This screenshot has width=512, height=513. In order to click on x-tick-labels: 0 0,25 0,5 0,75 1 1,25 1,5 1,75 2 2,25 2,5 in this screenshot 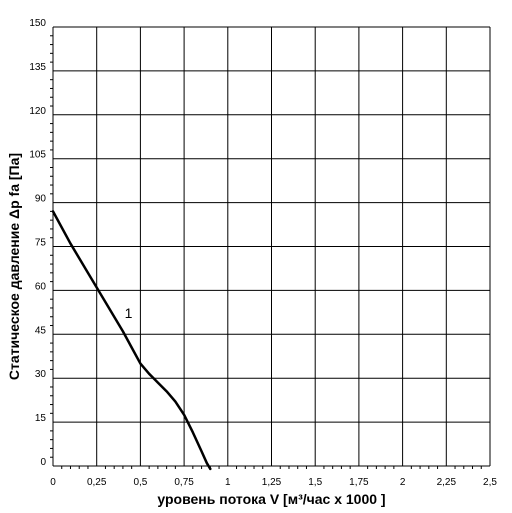, I will do `click(273, 482)`.